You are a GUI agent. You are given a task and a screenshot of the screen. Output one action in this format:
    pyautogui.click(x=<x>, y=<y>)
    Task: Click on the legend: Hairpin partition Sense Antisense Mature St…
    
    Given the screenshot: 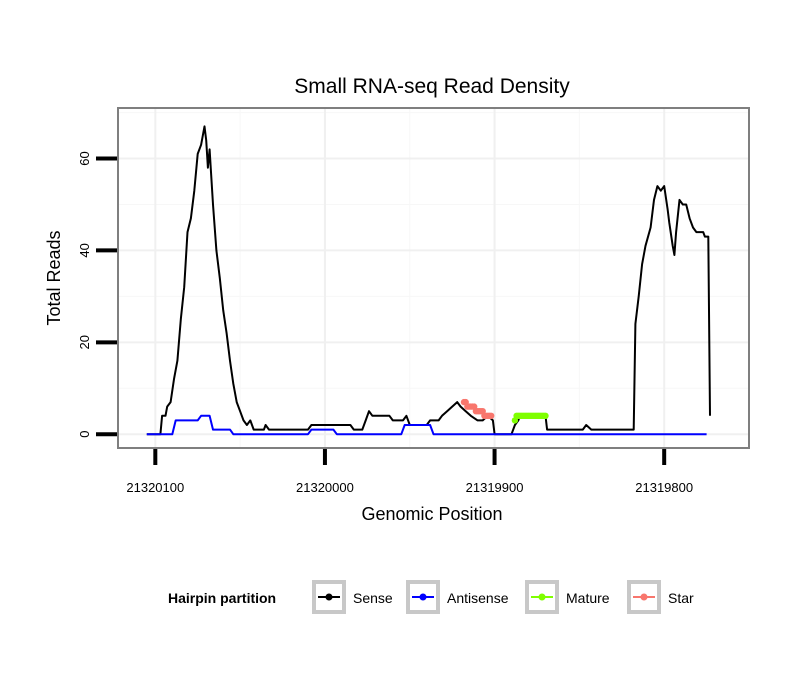 What is the action you would take?
    pyautogui.click(x=431, y=597)
    